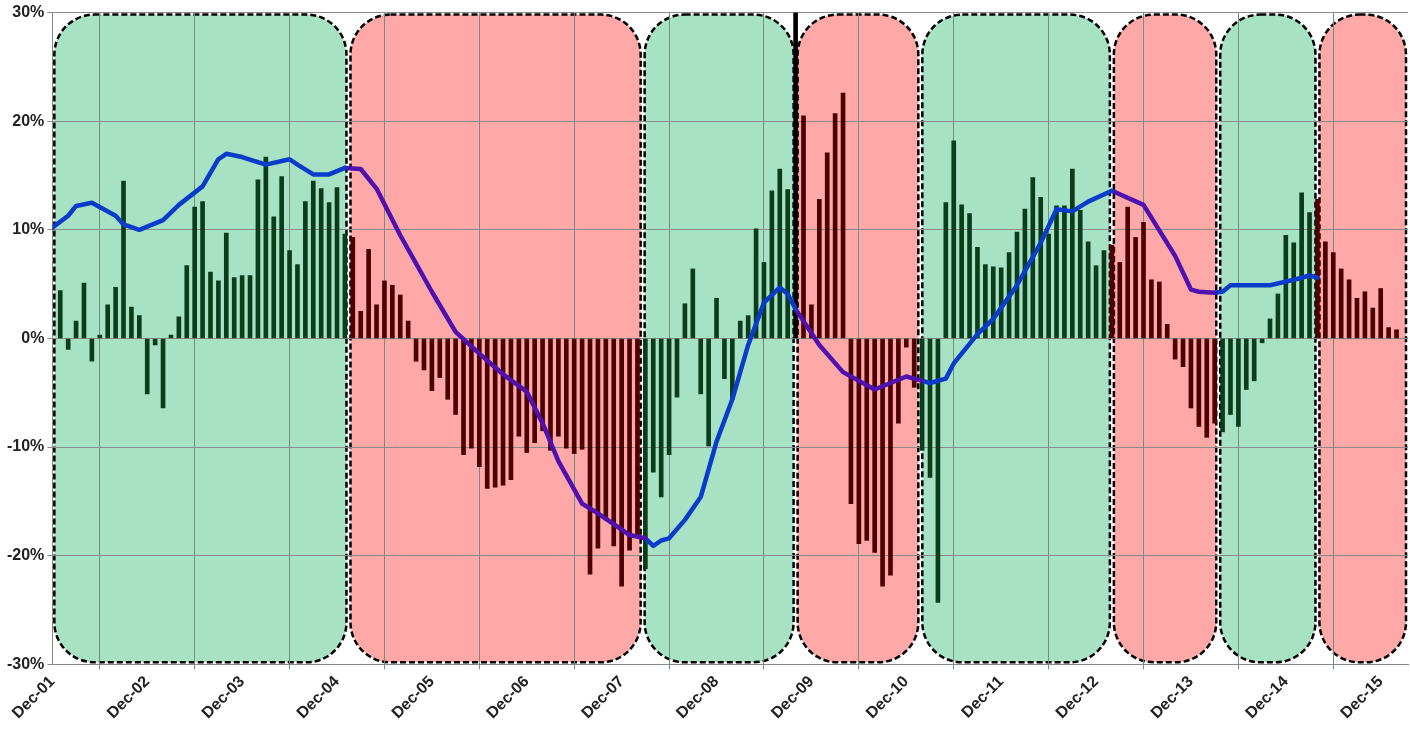 This screenshot has width=1410, height=730. Describe the element at coordinates (33, 337) in the screenshot. I see `y-tick-label: 0%` at that location.